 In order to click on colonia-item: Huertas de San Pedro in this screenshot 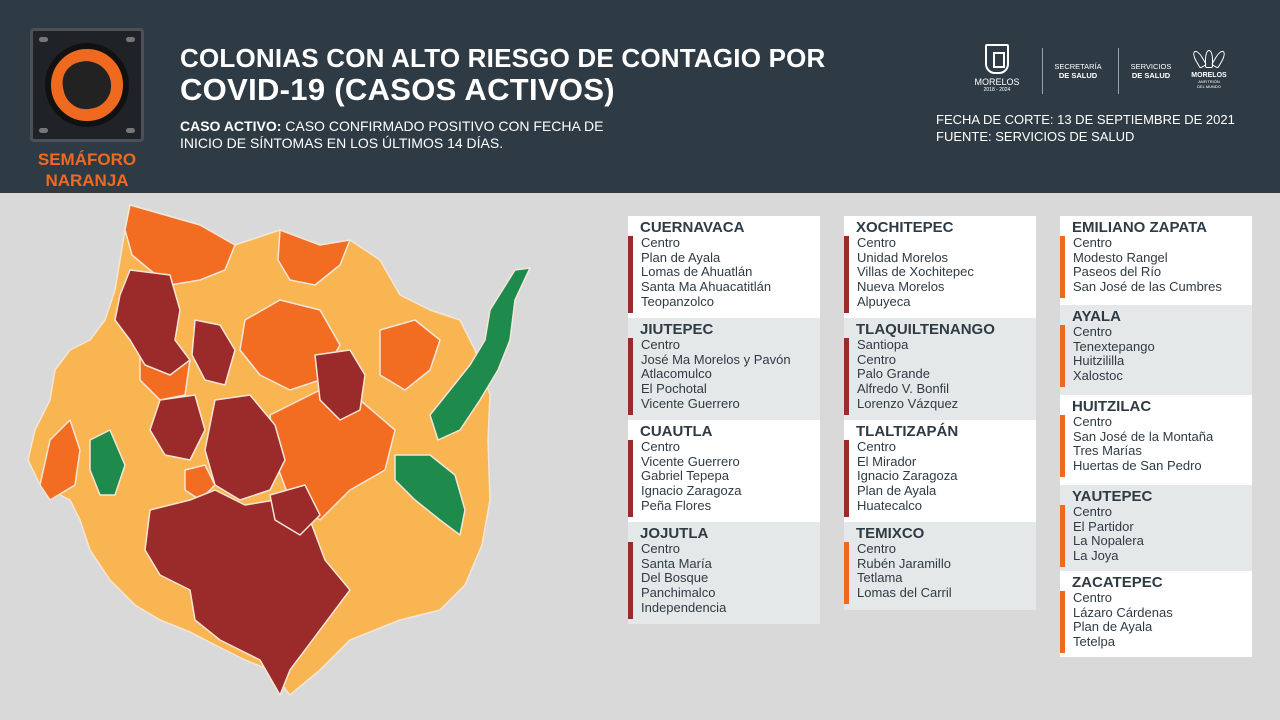, I will do `click(1137, 466)`.